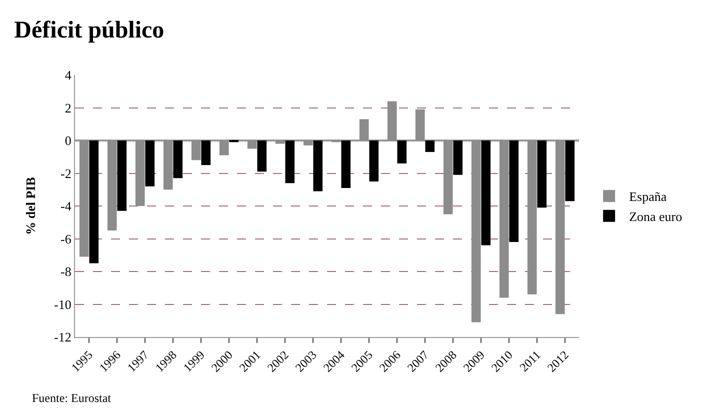 This screenshot has height=412, width=709. What do you see at coordinates (655, 216) in the screenshot?
I see `legend-label: Zona euro` at bounding box center [655, 216].